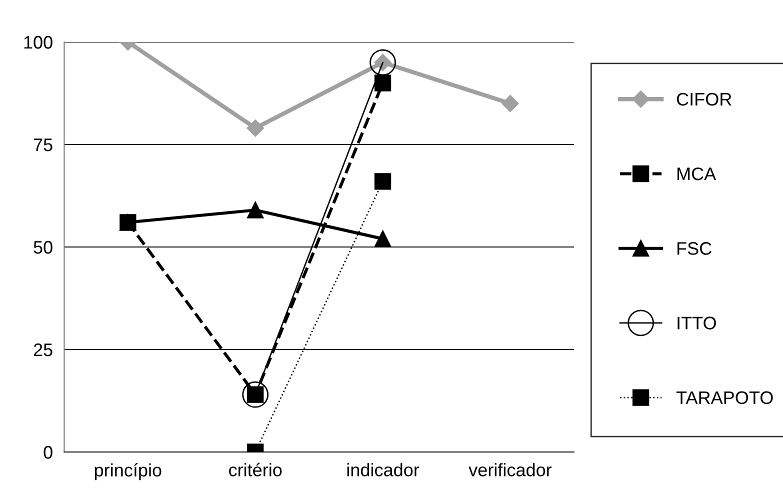 The image size is (783, 500). What do you see at coordinates (38, 42) in the screenshot?
I see `y-tick-label: 100` at bounding box center [38, 42].